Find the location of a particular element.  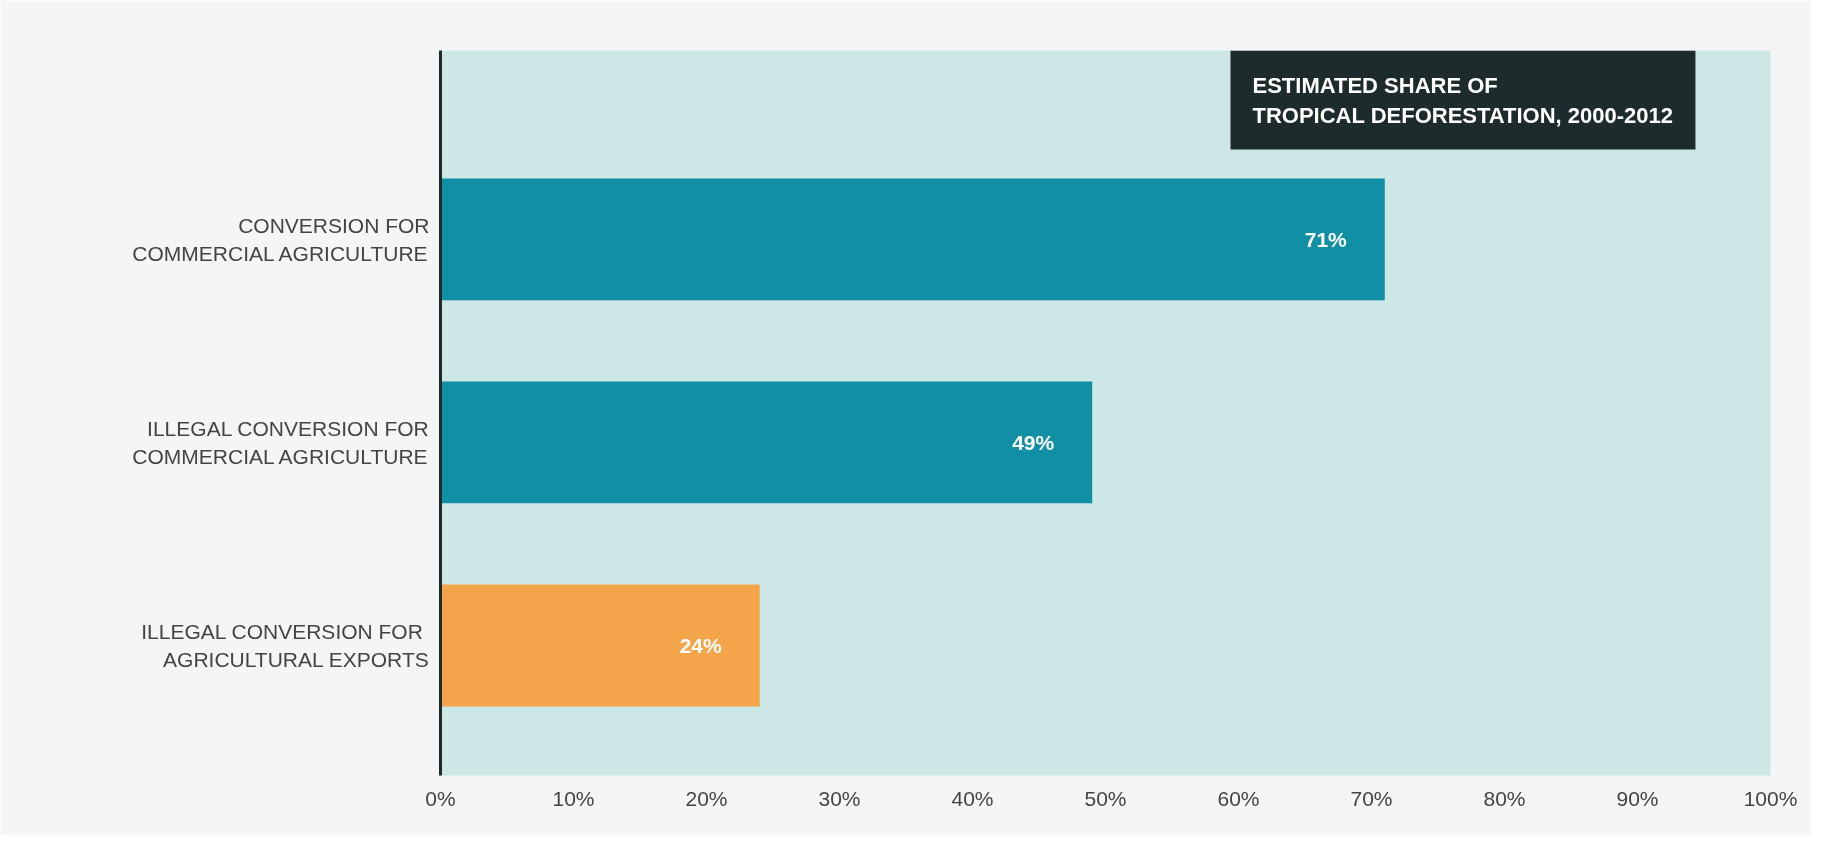

x-tick-label: 30% is located at coordinates (839, 798).